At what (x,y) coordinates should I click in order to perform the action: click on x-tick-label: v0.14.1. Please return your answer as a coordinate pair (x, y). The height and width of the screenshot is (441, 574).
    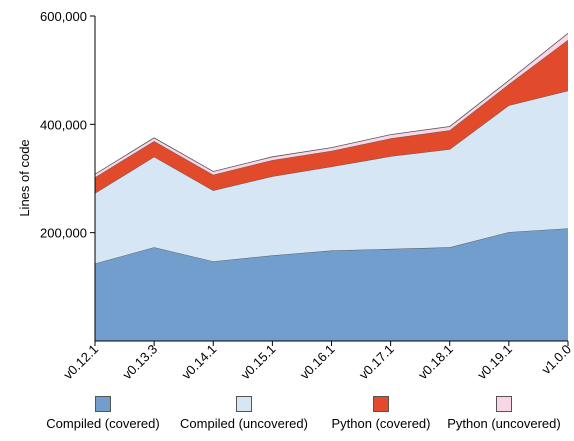
    Looking at the image, I should click on (199, 362).